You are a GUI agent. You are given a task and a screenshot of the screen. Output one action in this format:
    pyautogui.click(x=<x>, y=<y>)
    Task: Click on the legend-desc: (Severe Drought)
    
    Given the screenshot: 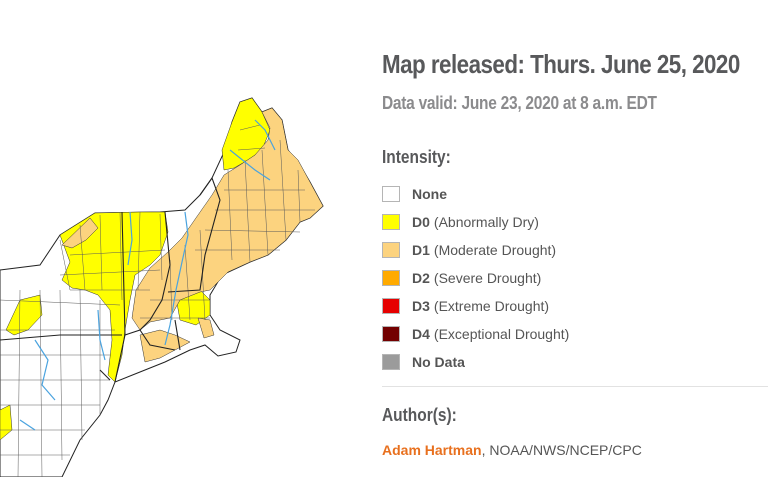 What is the action you would take?
    pyautogui.click(x=487, y=278)
    